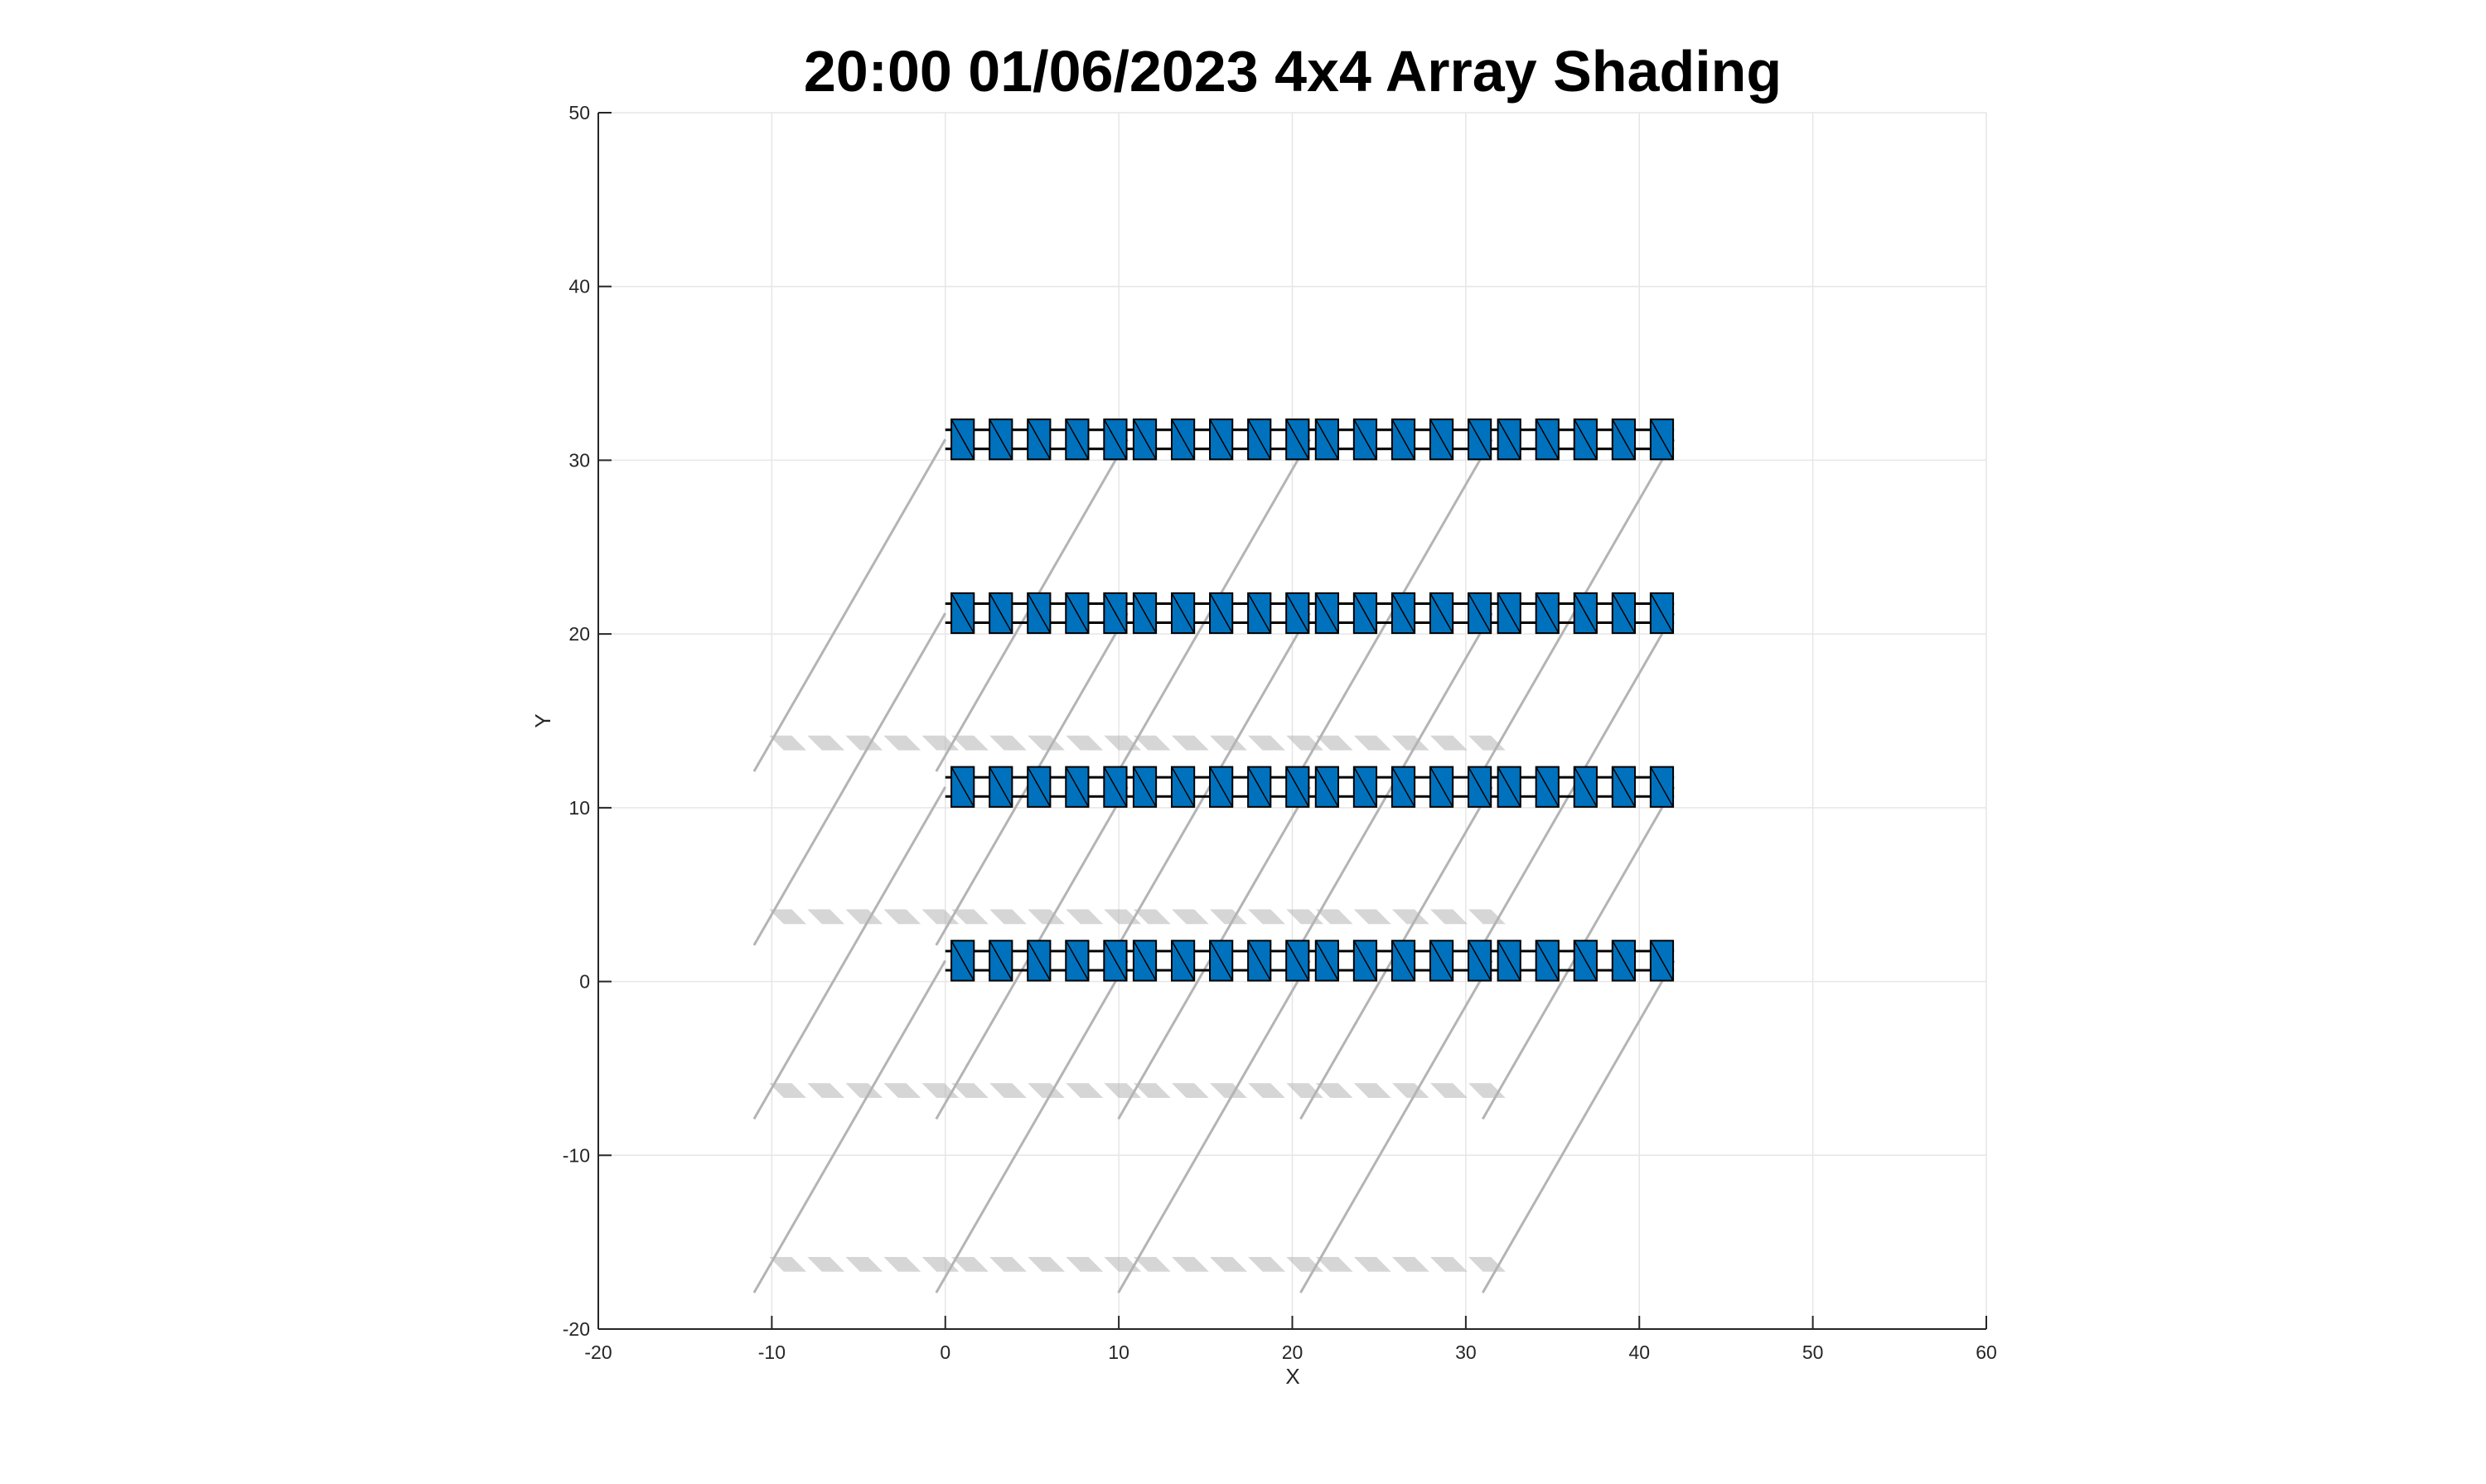 Image resolution: width=2486 pixels, height=1484 pixels. Describe the element at coordinates (579, 634) in the screenshot. I see `y-tick-label: 20` at that location.